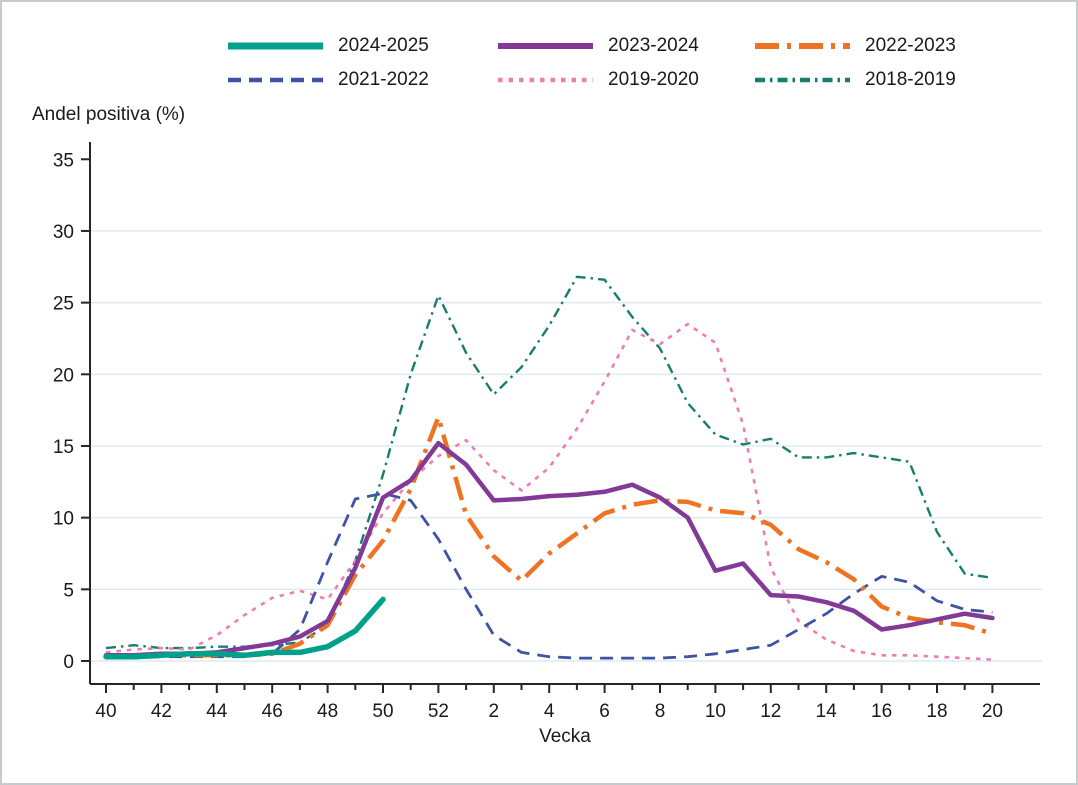  What do you see at coordinates (855, 46) in the screenshot?
I see `legend-item-2022-2023: 2022-2023` at bounding box center [855, 46].